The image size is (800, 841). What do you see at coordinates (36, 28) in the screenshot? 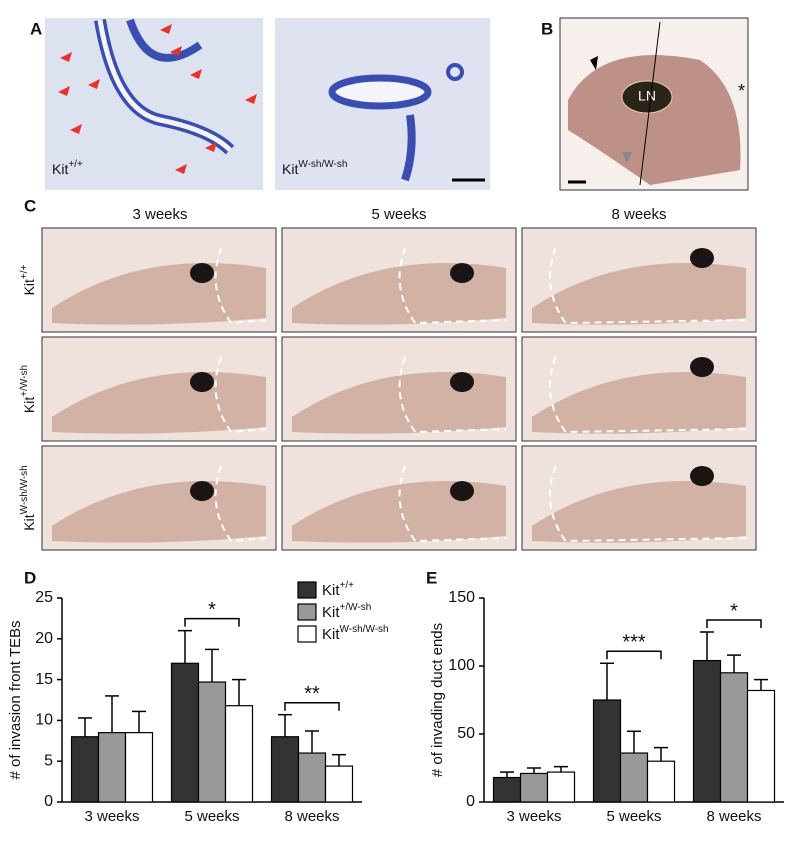
I see `panel-label: A` at bounding box center [36, 28].